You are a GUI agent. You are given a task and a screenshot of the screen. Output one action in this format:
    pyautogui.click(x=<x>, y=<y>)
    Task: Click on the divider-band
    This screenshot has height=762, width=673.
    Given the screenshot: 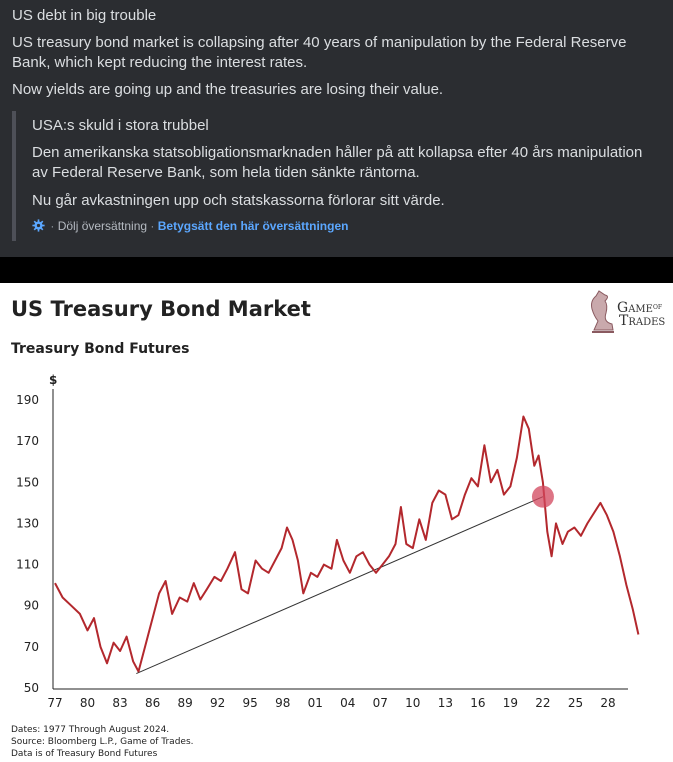 What is the action you would take?
    pyautogui.click(x=336, y=270)
    